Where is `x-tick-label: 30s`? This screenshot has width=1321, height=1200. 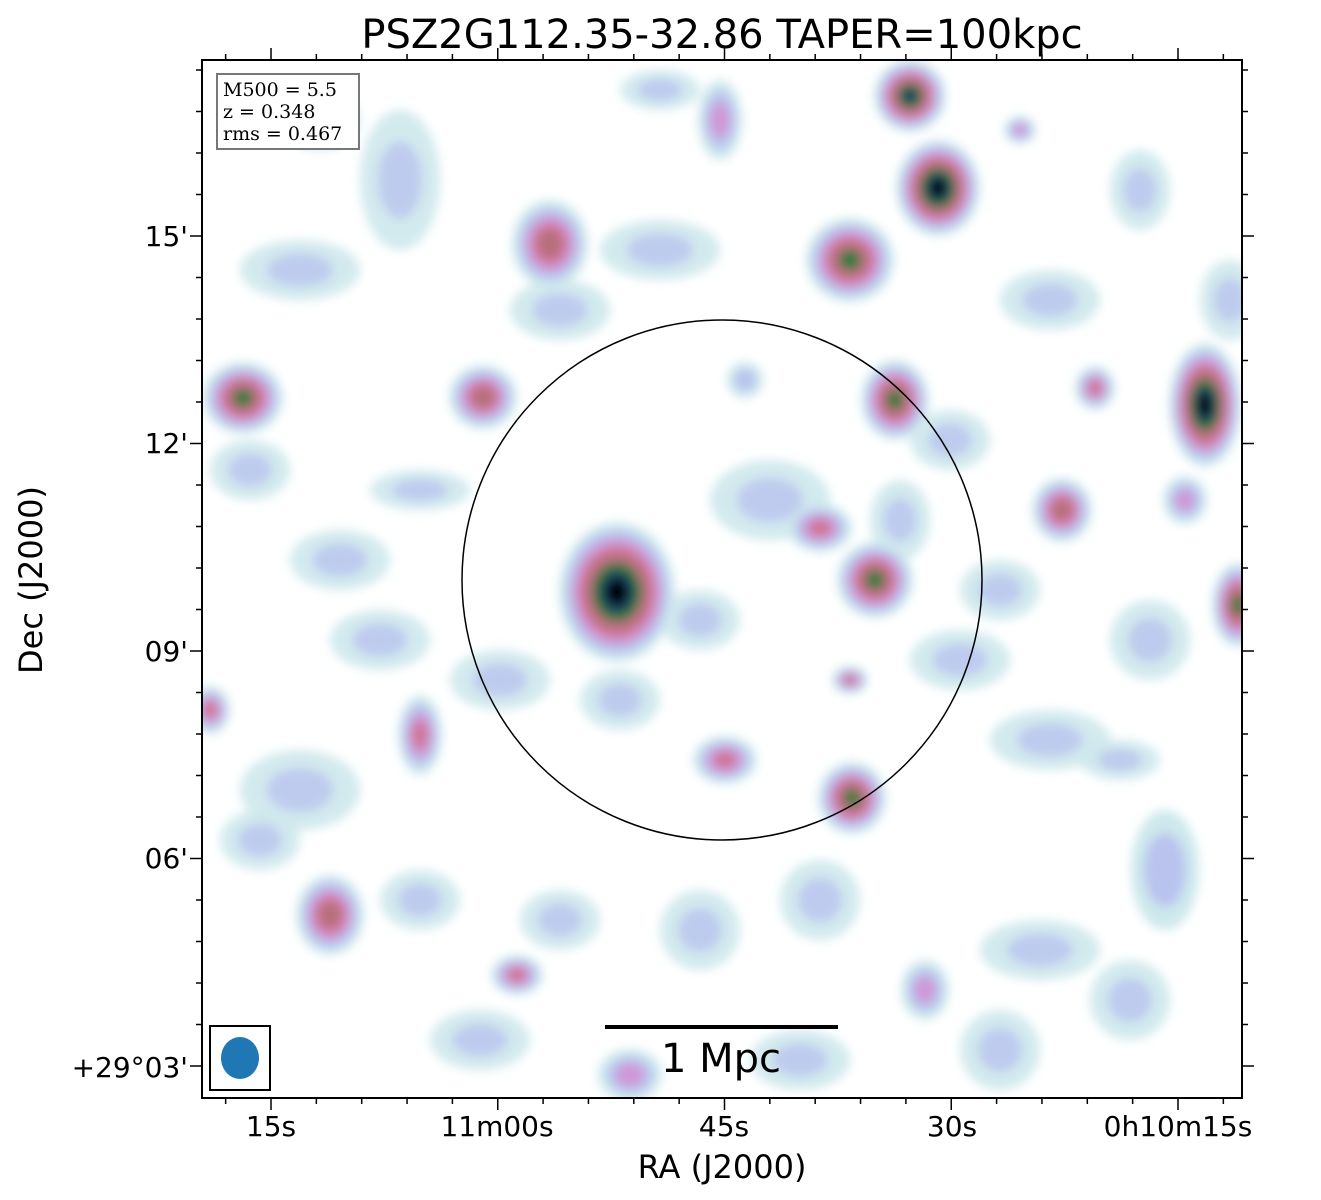
x-tick-label: 30s is located at coordinates (952, 1126).